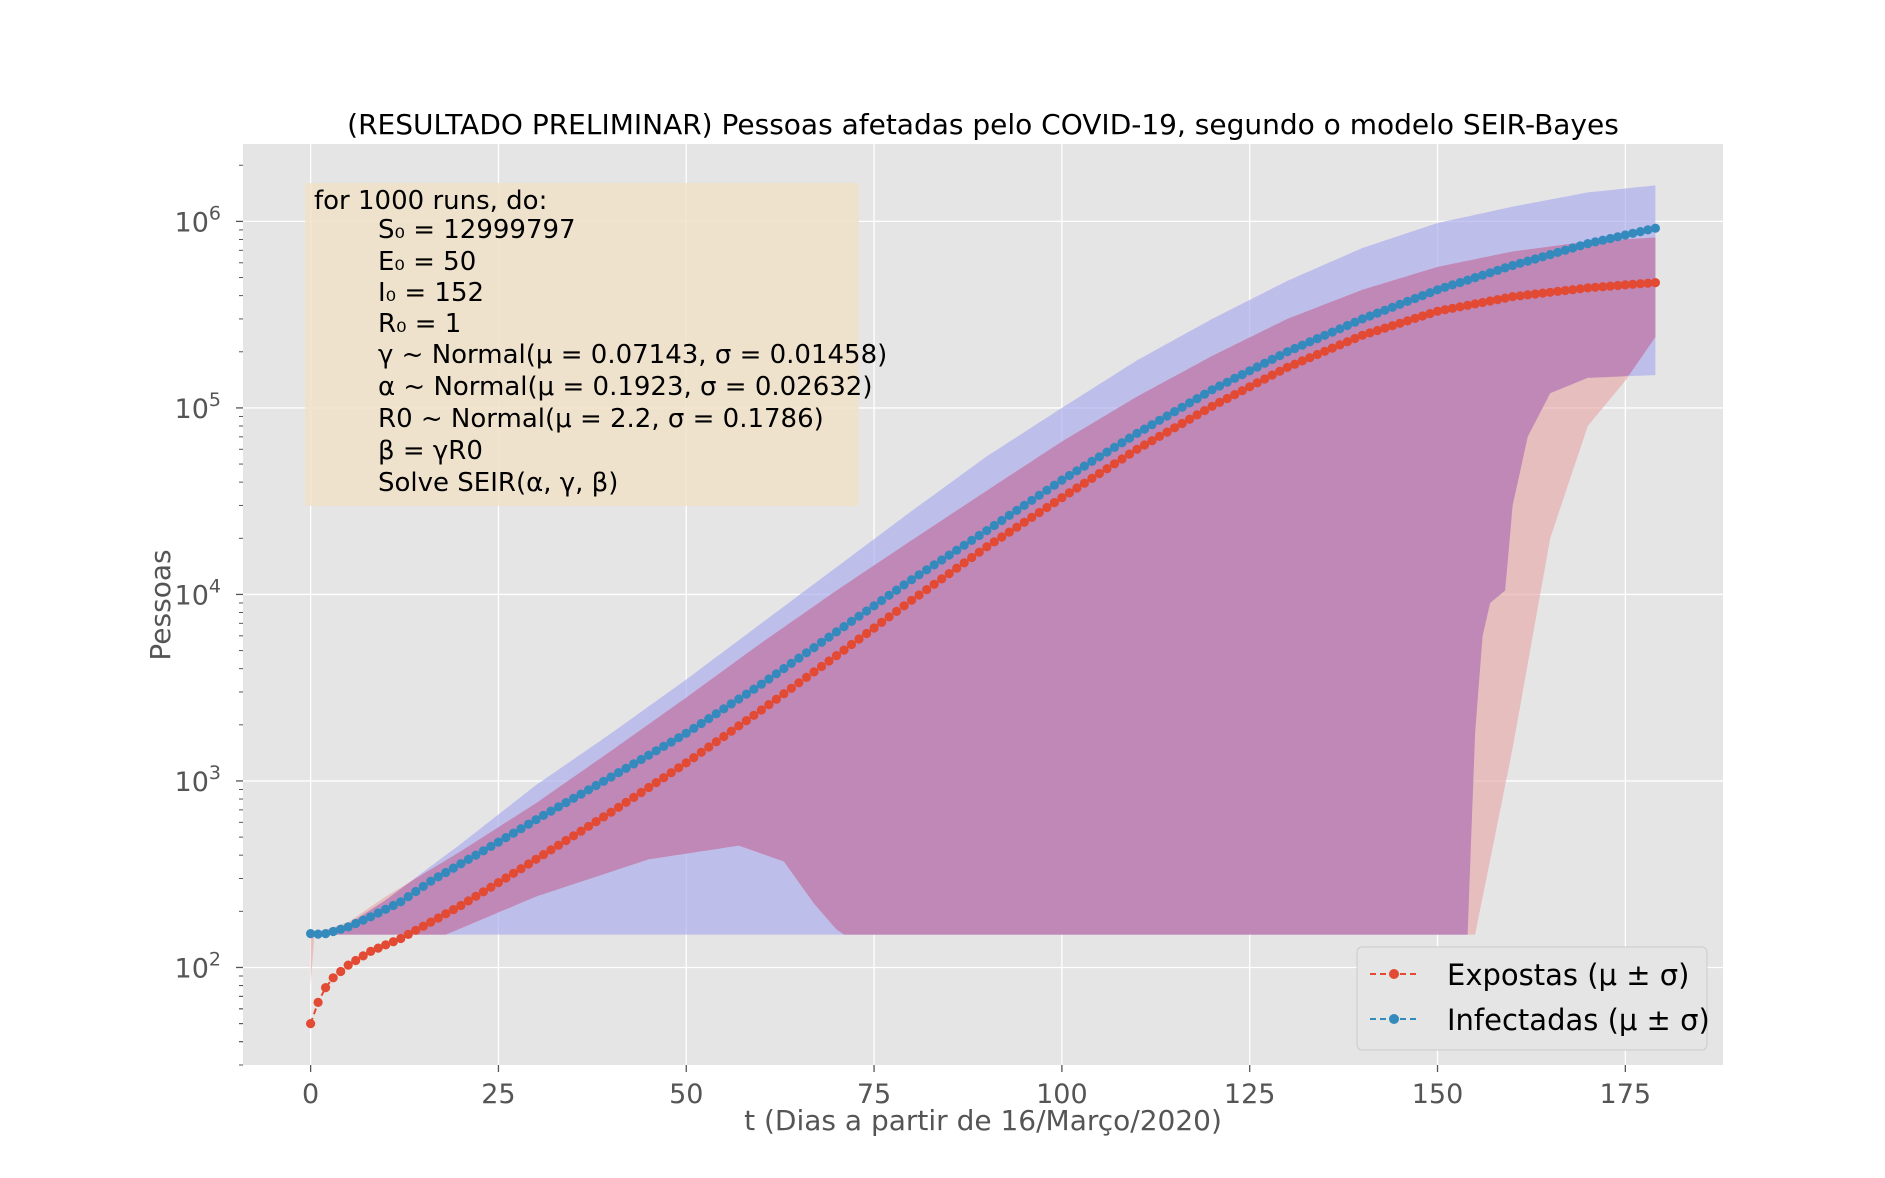  I want to click on textbox-line-alpha: α ~ Normal(μ = 0.1923, σ = 0.02632), so click(625, 387).